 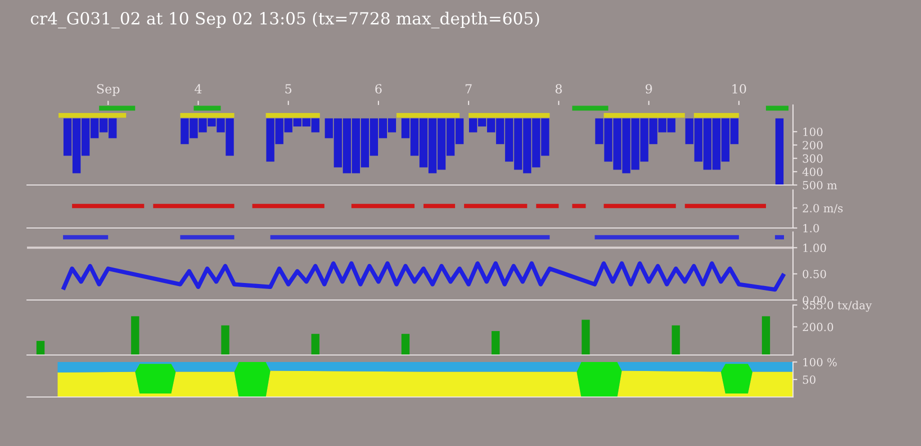 I want to click on x-tick-label: 7, so click(x=469, y=89).